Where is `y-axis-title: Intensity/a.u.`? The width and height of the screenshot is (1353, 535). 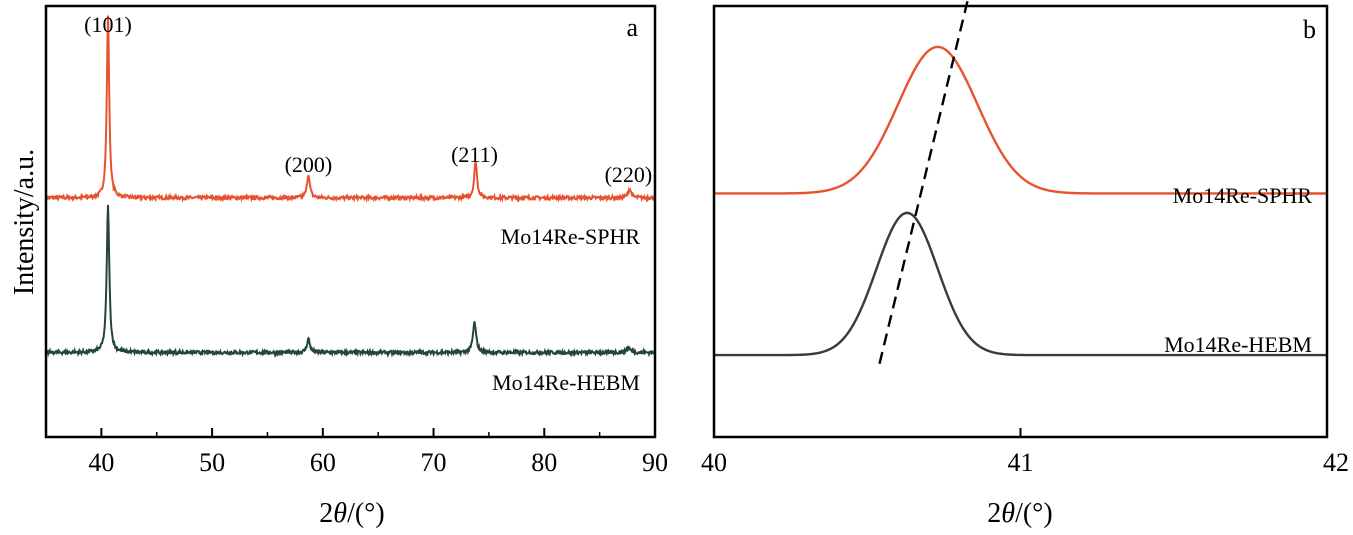
y-axis-title: Intensity/a.u. is located at coordinates (24, 222).